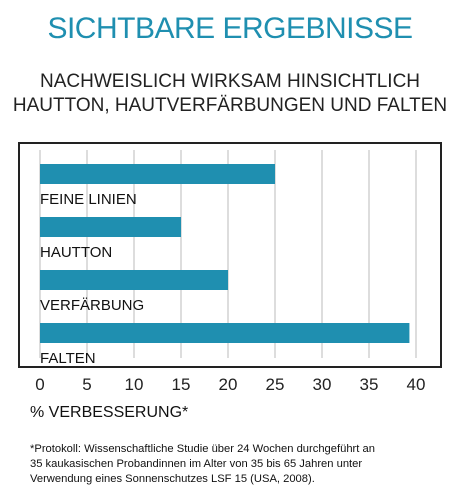 Image resolution: width=460 pixels, height=502 pixels. I want to click on category-label: FALTEN, so click(68, 358).